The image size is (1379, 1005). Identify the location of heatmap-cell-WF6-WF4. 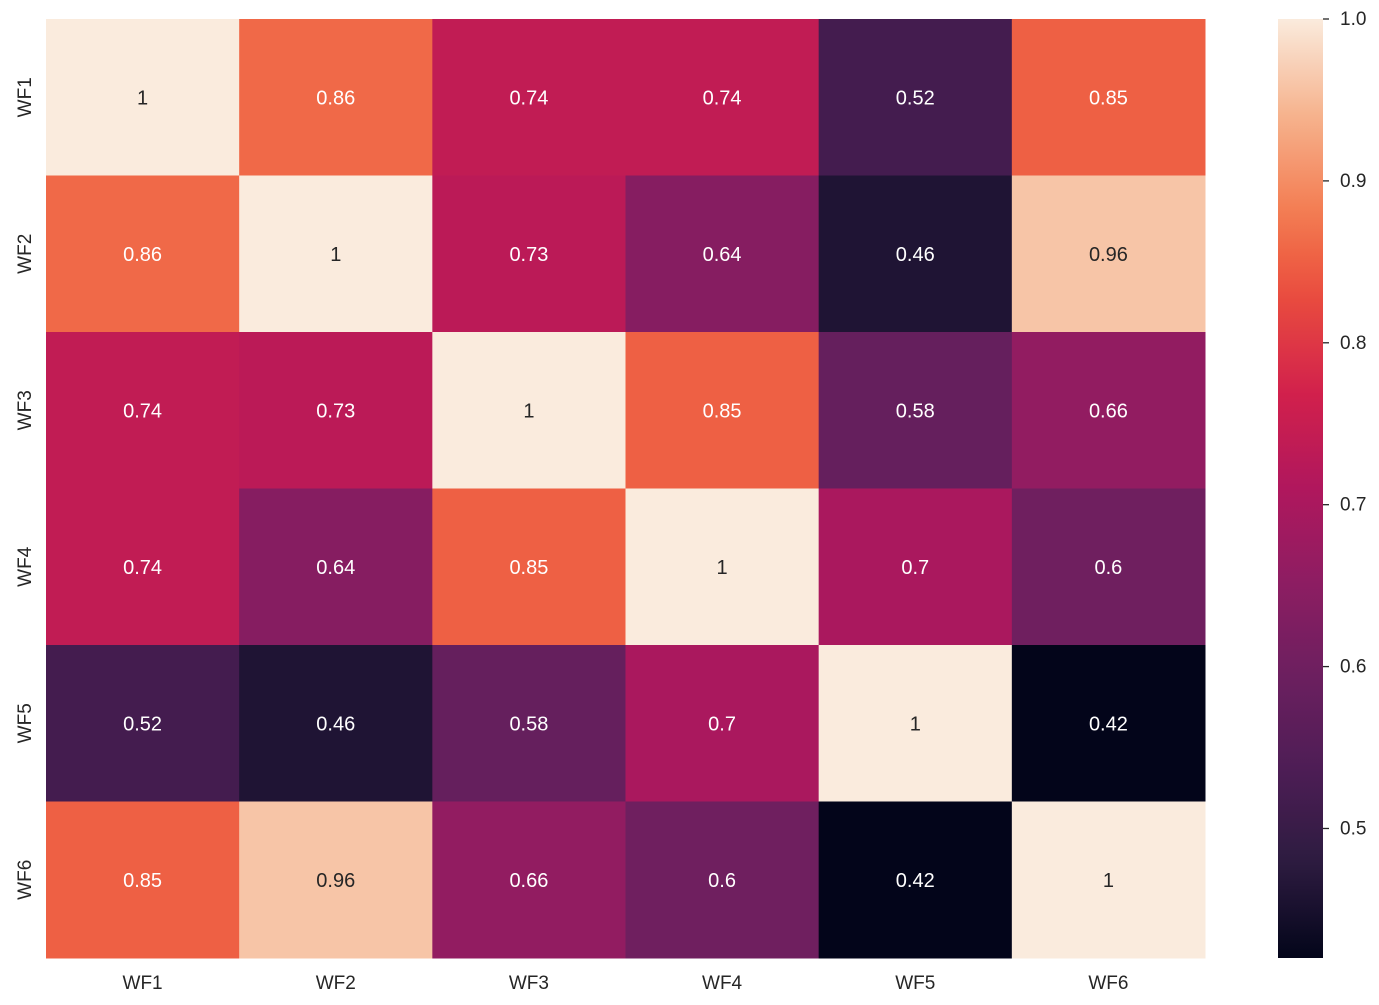
(722, 880).